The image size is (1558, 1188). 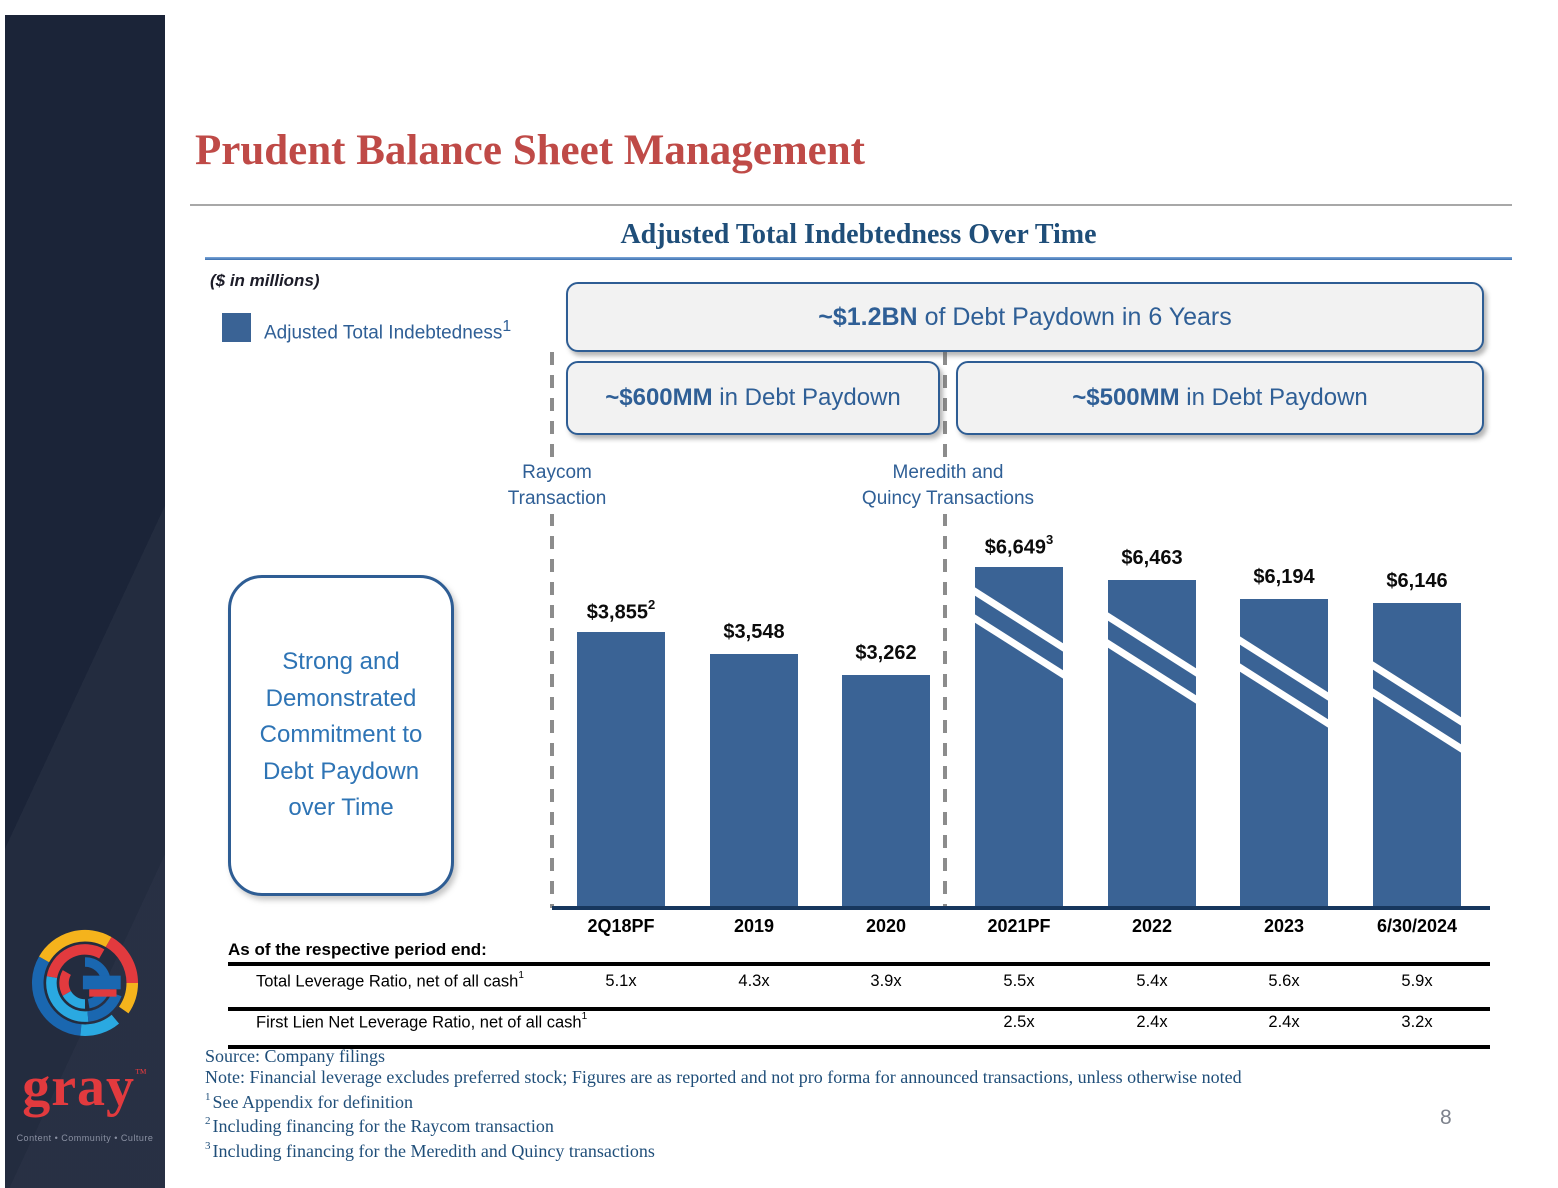 I want to click on table-row-label: Total Leverage Ratio, net of all cash1, so click(x=390, y=980).